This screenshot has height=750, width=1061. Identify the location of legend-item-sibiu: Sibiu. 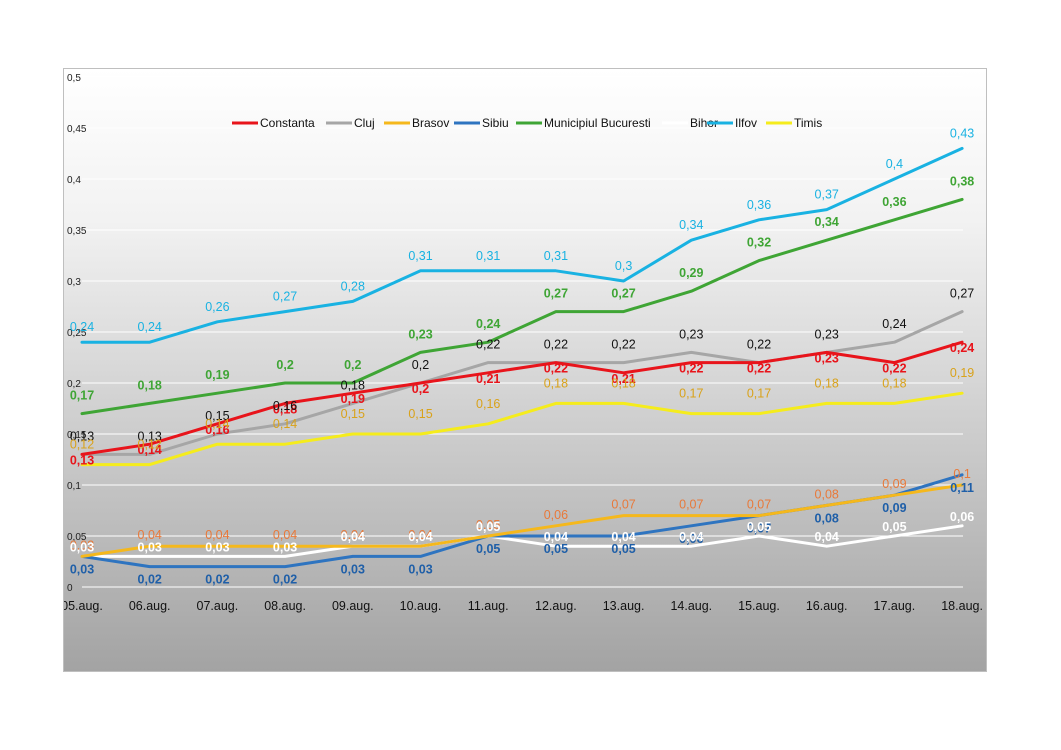
(481, 123).